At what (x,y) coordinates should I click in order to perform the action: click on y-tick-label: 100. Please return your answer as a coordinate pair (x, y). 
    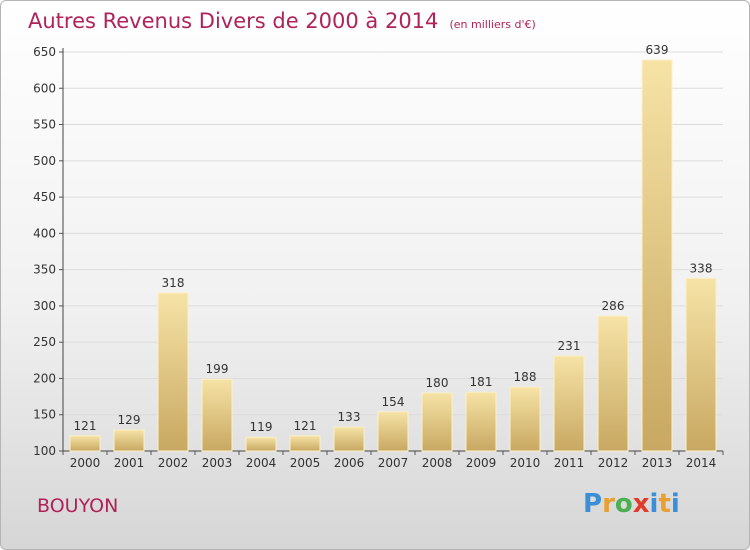
    Looking at the image, I should click on (44, 451).